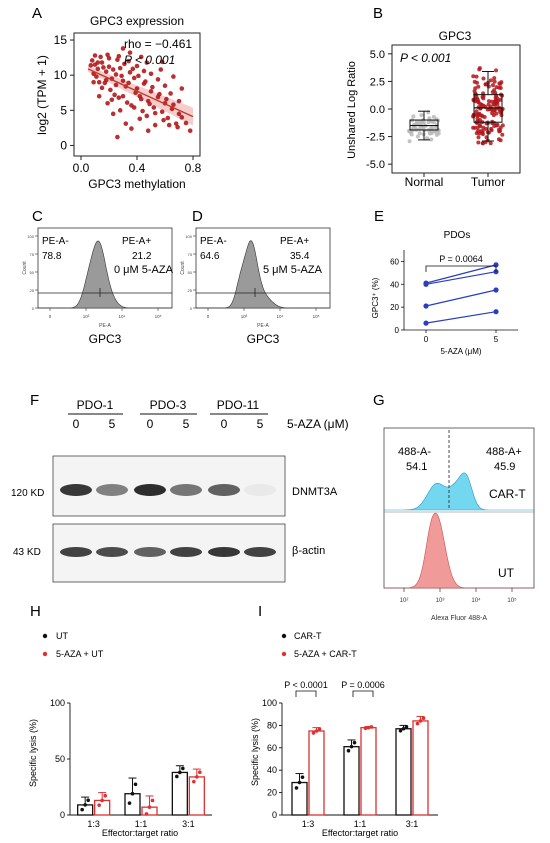 Image resolution: width=550 pixels, height=843 pixels. Describe the element at coordinates (255, 752) in the screenshot. I see `panel-i-y-label: Specific lysis (%)` at that location.